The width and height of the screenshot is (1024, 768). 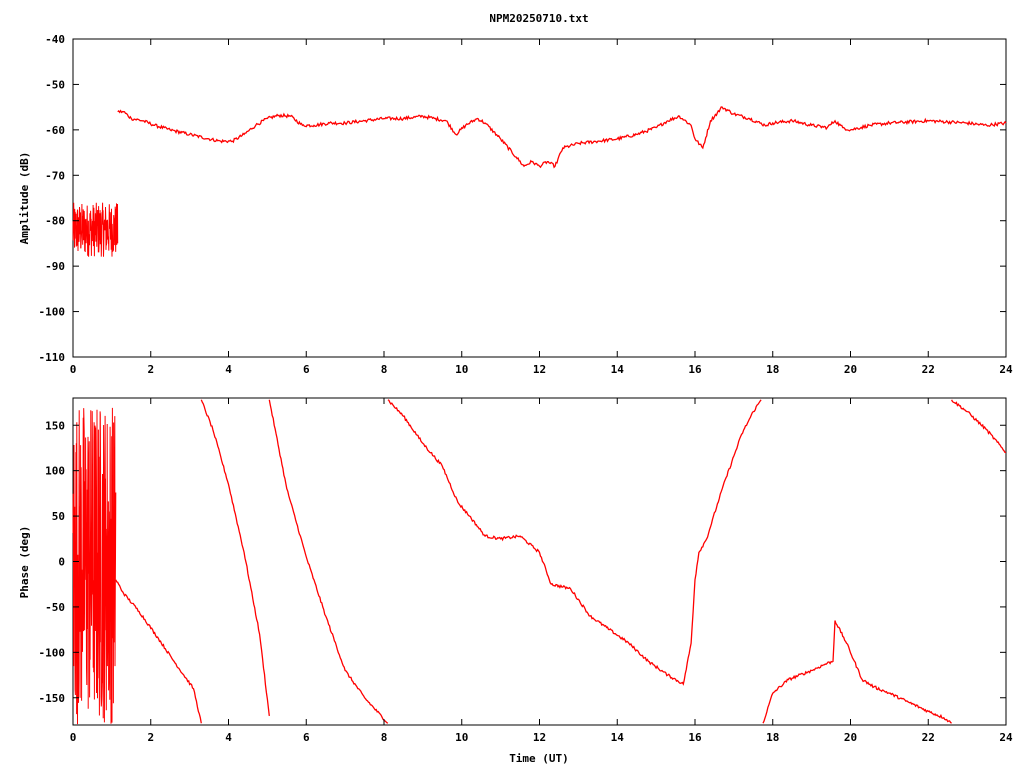 I want to click on amplitude-x-tick-label: 6, so click(x=306, y=369).